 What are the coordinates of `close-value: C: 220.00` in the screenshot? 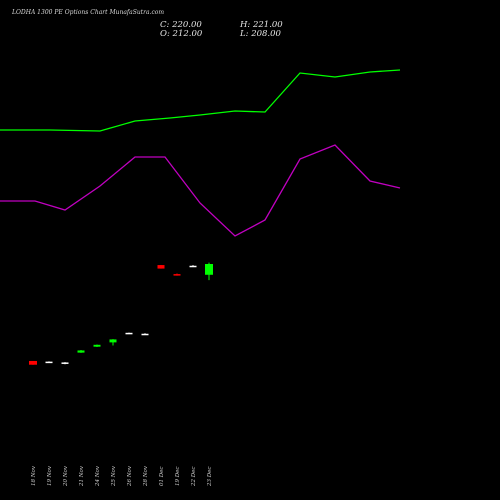 It's located at (181, 25).